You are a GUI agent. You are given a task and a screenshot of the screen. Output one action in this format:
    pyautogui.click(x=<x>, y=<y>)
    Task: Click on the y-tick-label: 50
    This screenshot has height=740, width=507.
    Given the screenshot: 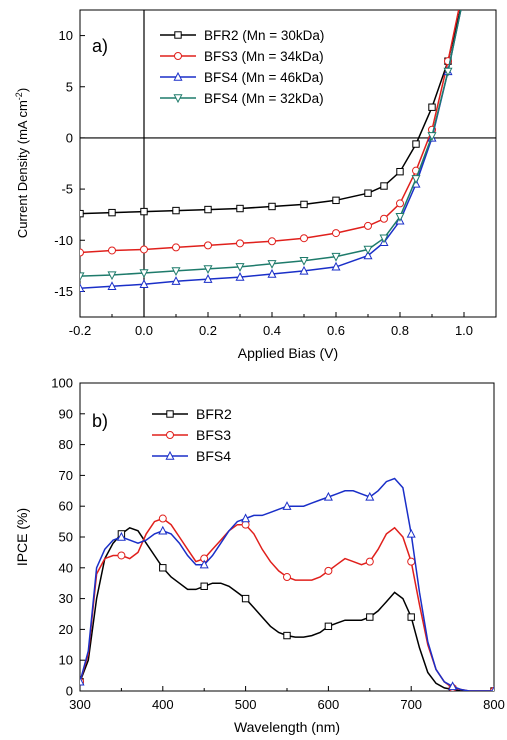 What is the action you would take?
    pyautogui.click(x=66, y=537)
    